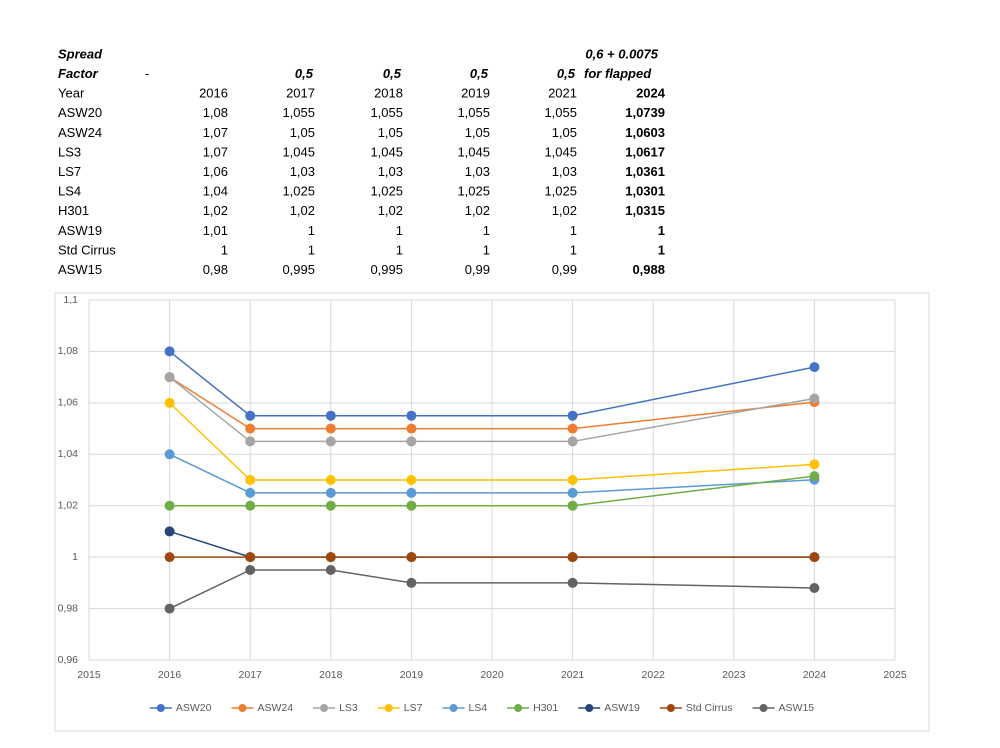  What do you see at coordinates (645, 210) in the screenshot?
I see `table-cell: 1,0315` at bounding box center [645, 210].